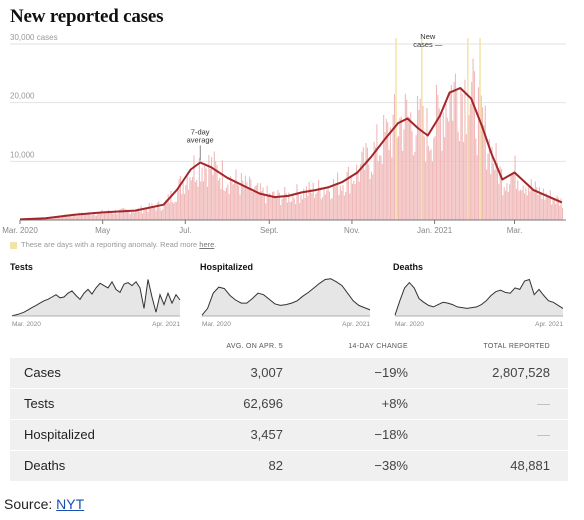 The image size is (584, 520). What do you see at coordinates (13, 245) in the screenshot?
I see `anomaly-swatch` at bounding box center [13, 245].